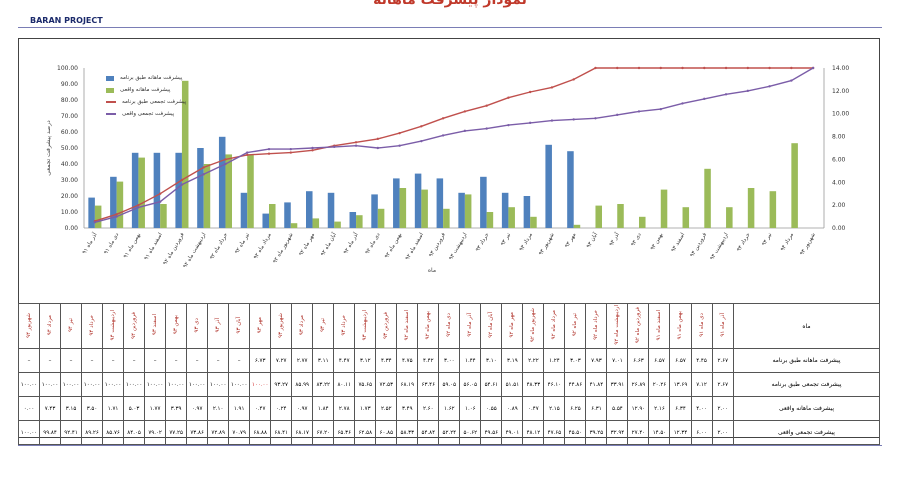 Image resolution: width=900 pixels, height=500 pixels. What do you see at coordinates (512, 360) in the screenshot?
I see `table-cell: ۳.۱۹` at bounding box center [512, 360].